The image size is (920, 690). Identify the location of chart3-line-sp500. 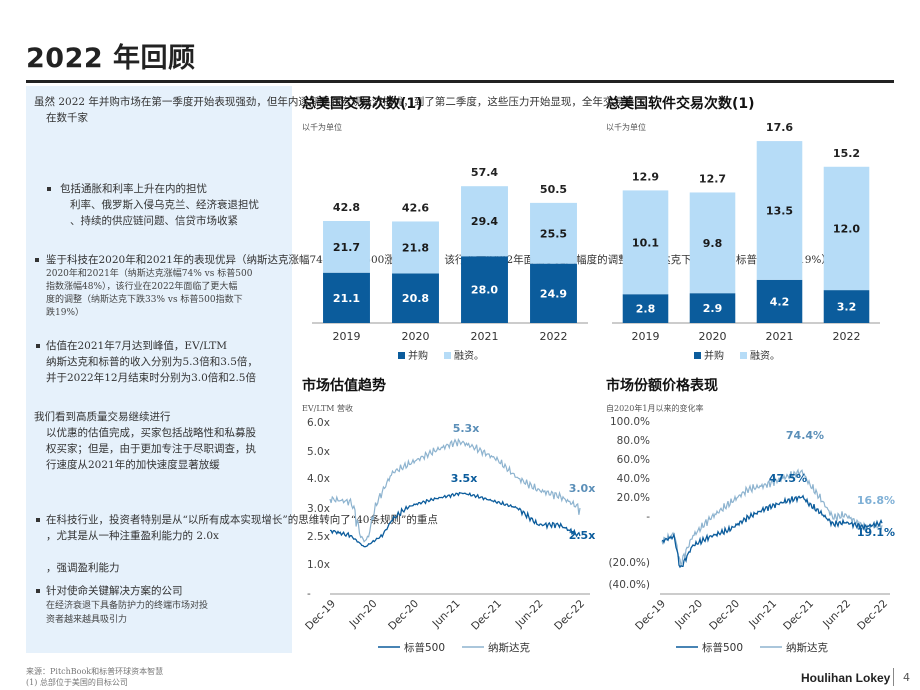
(455, 519).